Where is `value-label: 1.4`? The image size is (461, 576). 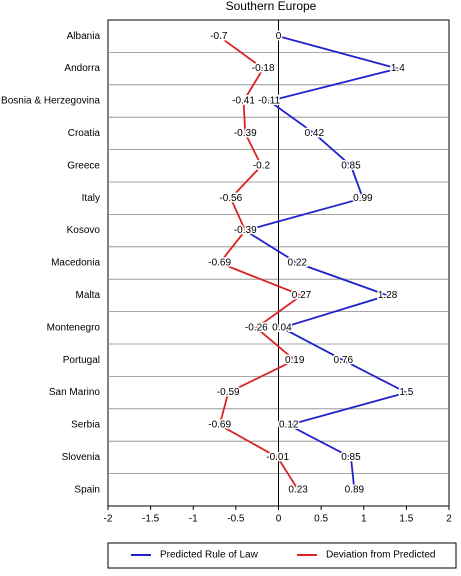
value-label: 1.4 is located at coordinates (398, 68).